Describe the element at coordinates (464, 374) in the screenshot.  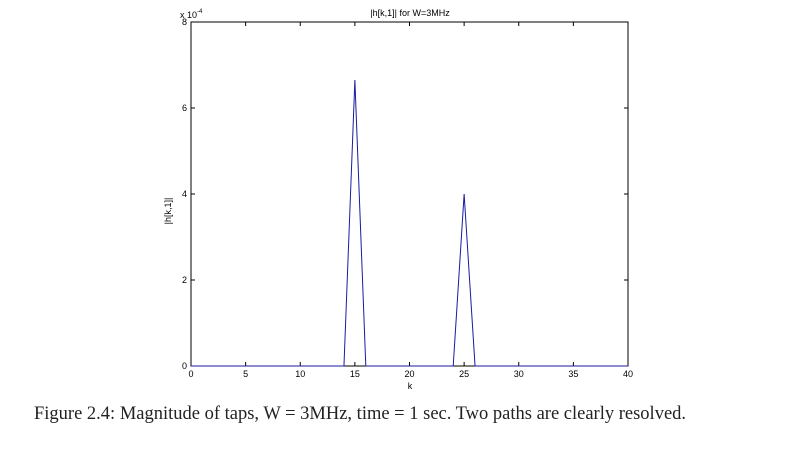
I see `x-tick-label: 25` at that location.